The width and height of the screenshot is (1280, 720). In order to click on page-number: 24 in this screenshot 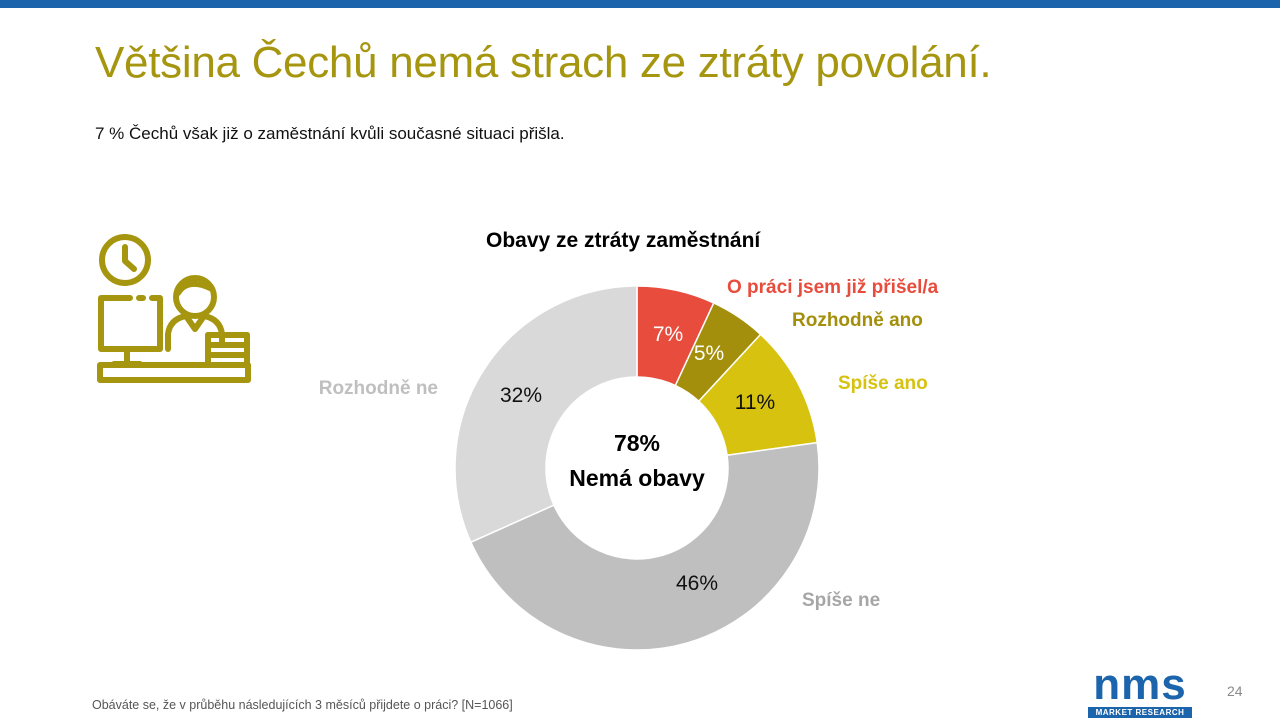, I will do `click(1235, 691)`.